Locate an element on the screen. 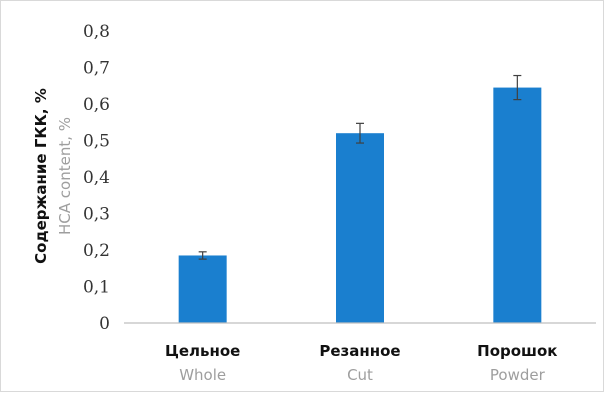 This screenshot has height=394, width=606. y-tick-label: 0,5 is located at coordinates (96, 142).